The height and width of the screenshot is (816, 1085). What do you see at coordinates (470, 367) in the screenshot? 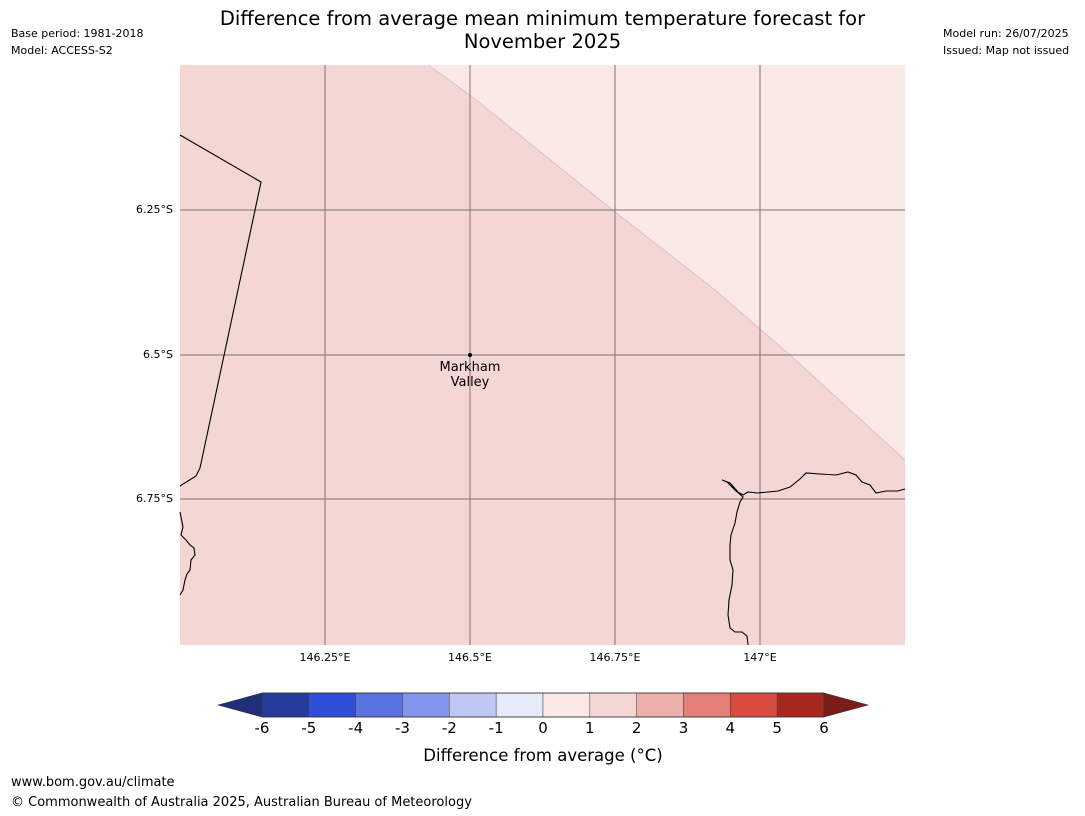
I see `place-name-line1: Markham` at bounding box center [470, 367].